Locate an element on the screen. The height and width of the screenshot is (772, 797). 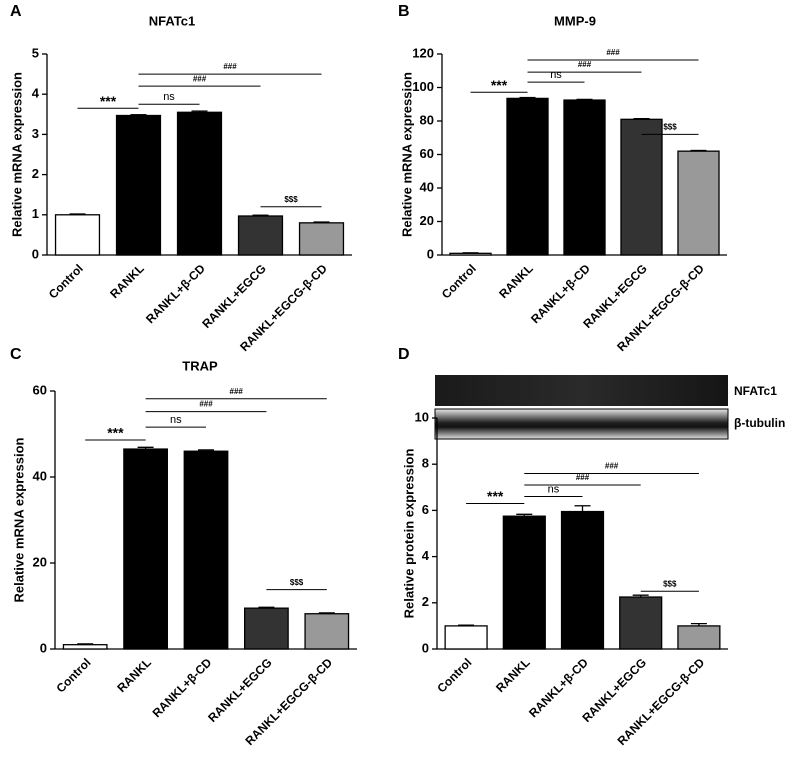
y-tick-label: 1 is located at coordinates (35, 213).